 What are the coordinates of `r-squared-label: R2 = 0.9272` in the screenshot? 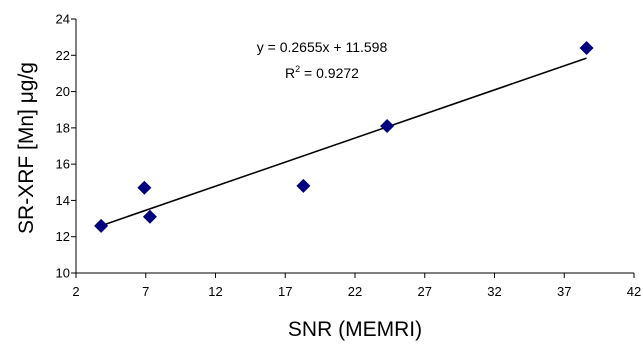 It's located at (322, 72).